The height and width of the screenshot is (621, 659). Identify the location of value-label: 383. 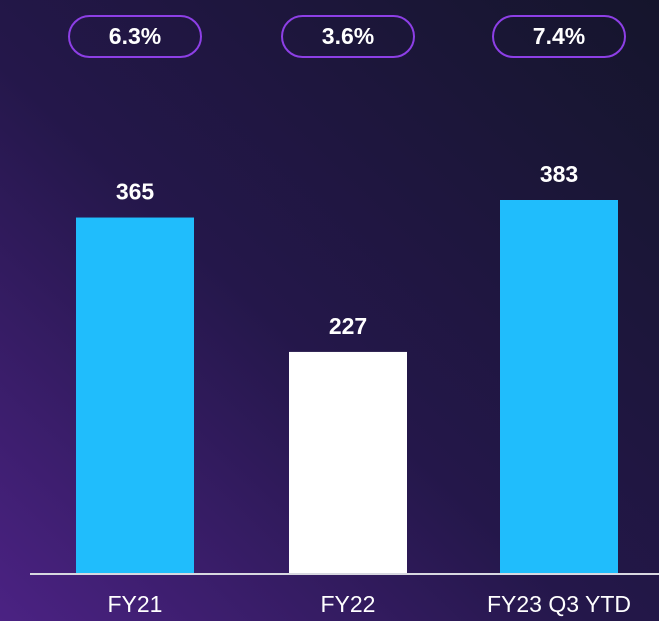
(559, 174).